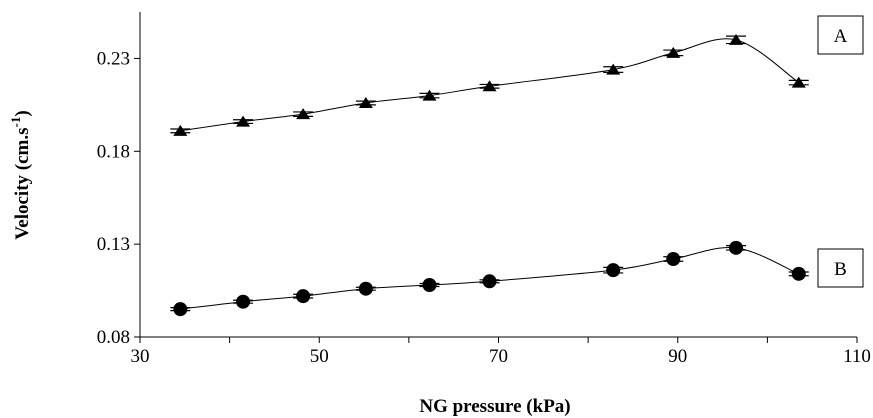 This screenshot has height=418, width=873. What do you see at coordinates (140, 356) in the screenshot?
I see `x-tick-label: 30` at bounding box center [140, 356].